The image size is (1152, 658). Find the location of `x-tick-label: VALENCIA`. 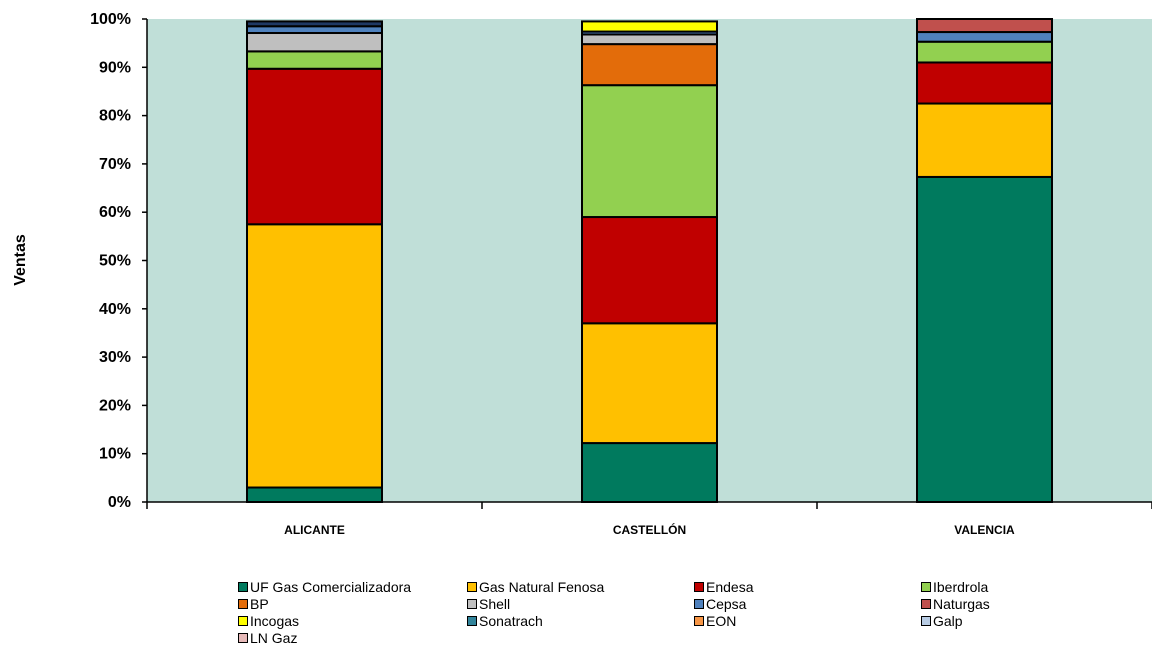

x-tick-label: VALENCIA is located at coordinates (984, 530).